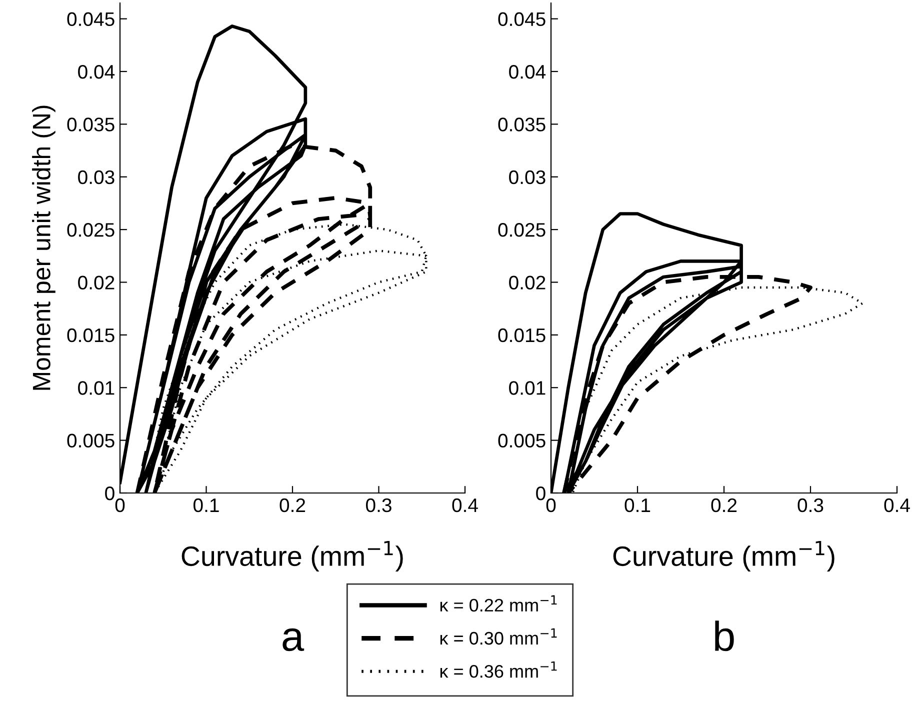 The image size is (915, 715). I want to click on text: a, so click(293, 640).